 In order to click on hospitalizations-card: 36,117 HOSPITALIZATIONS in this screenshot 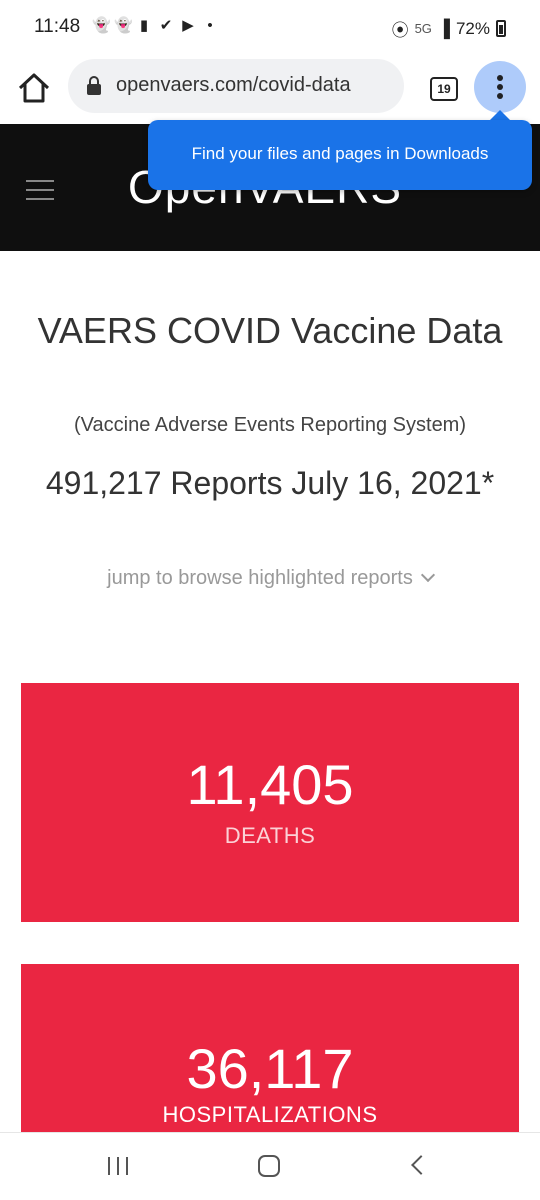, I will do `click(270, 1054)`.